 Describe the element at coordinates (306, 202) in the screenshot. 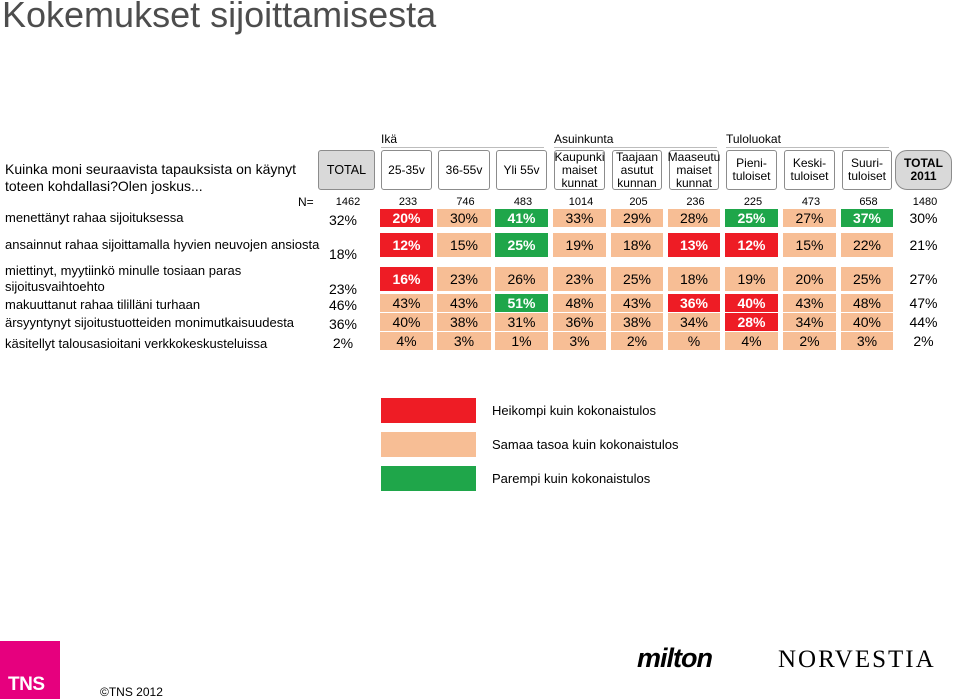

I see `n-label: N=` at that location.